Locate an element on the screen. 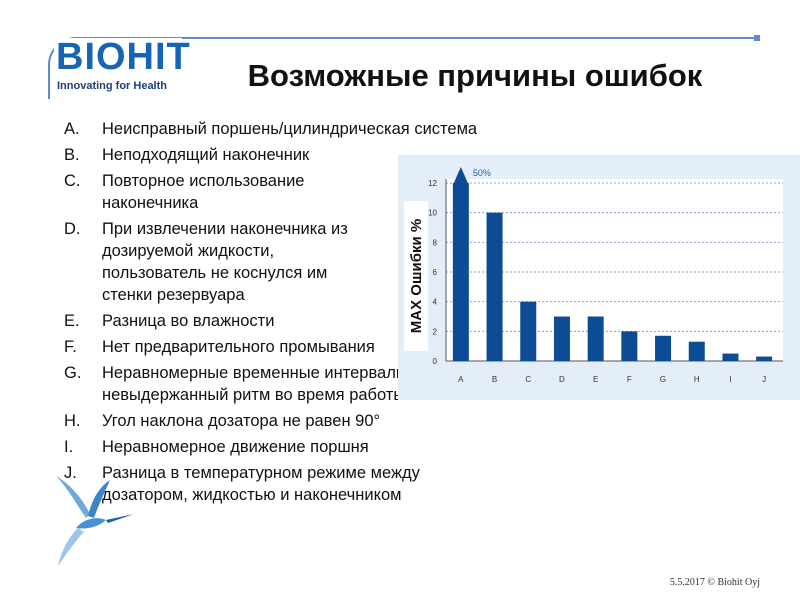 The height and width of the screenshot is (600, 800). y-axis-label: MAX Ошибки % is located at coordinates (416, 276).